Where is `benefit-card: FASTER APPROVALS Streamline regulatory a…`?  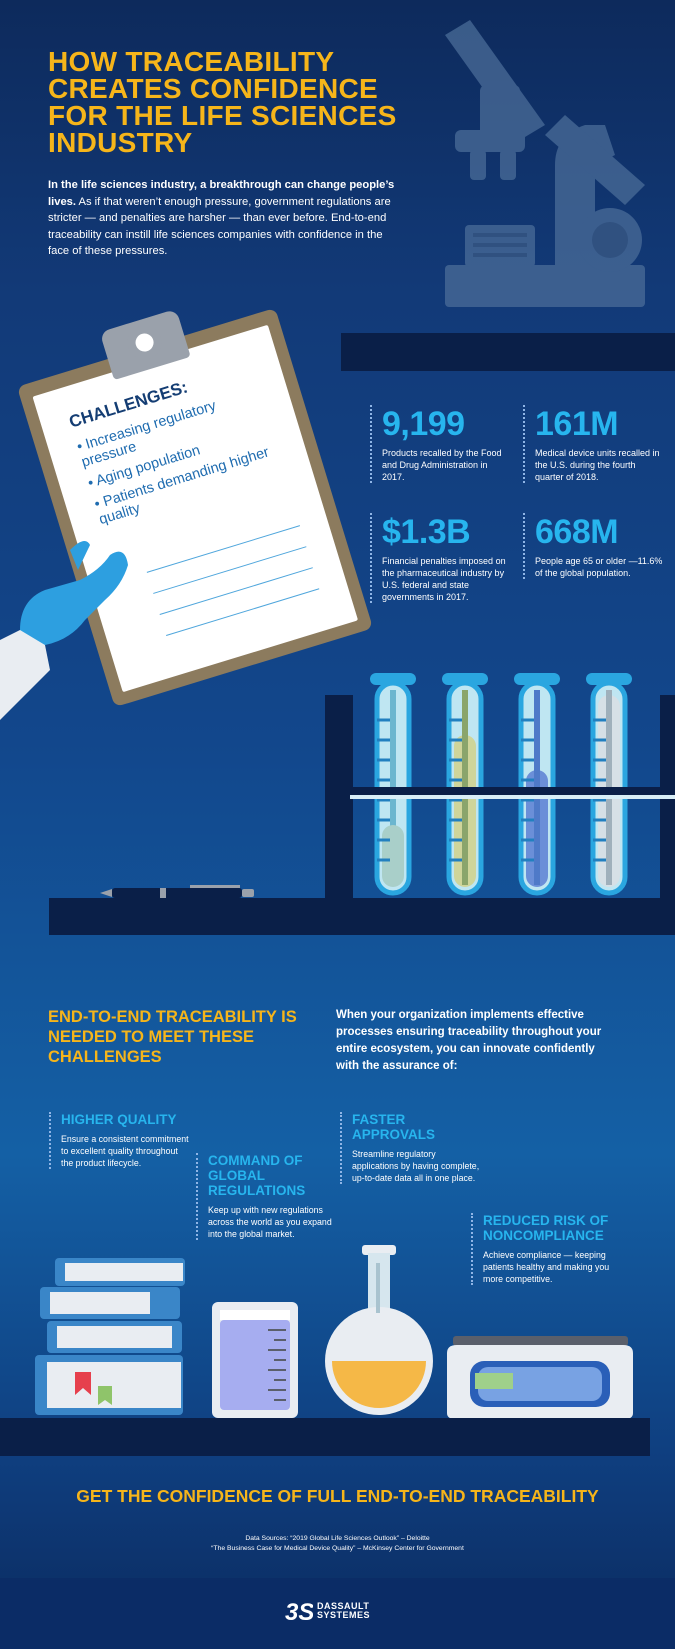 benefit-card: FASTER APPROVALS Streamline regulatory a… is located at coordinates (411, 1148).